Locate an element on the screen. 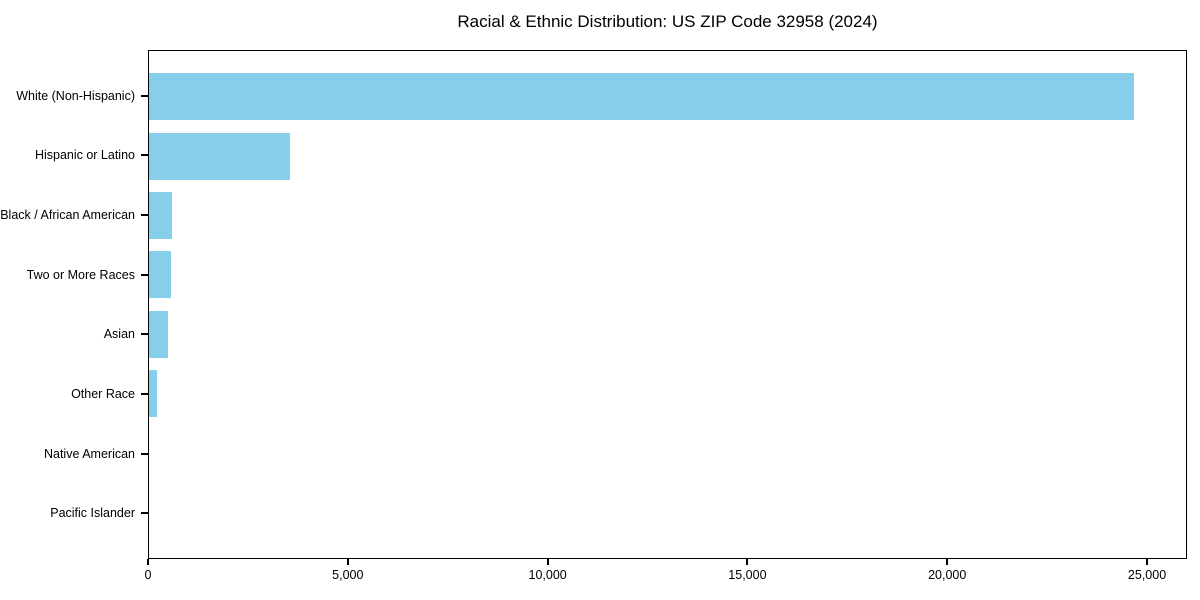 The width and height of the screenshot is (1200, 600). y-tick-row: Pacific Islander is located at coordinates (74, 513).